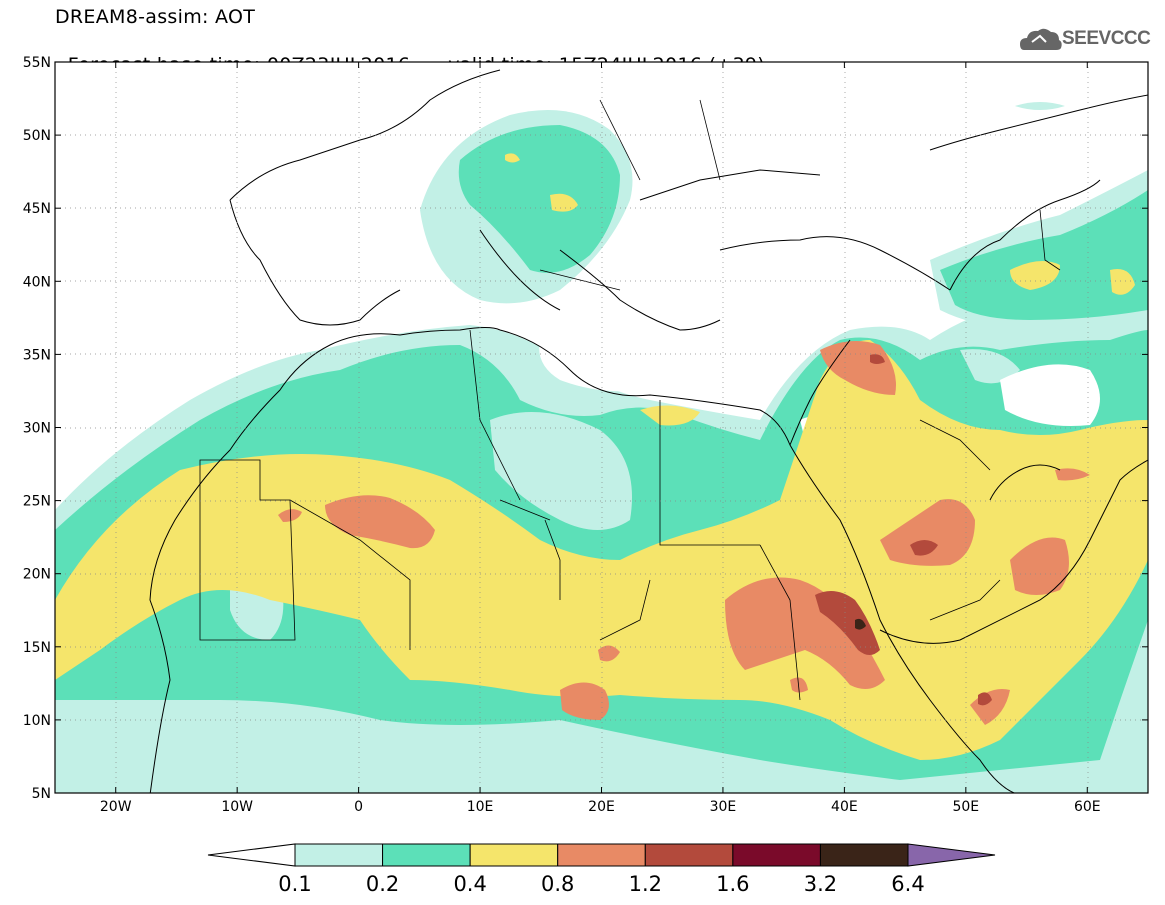  I want to click on colorbar-level-label: 1.6, so click(733, 884).